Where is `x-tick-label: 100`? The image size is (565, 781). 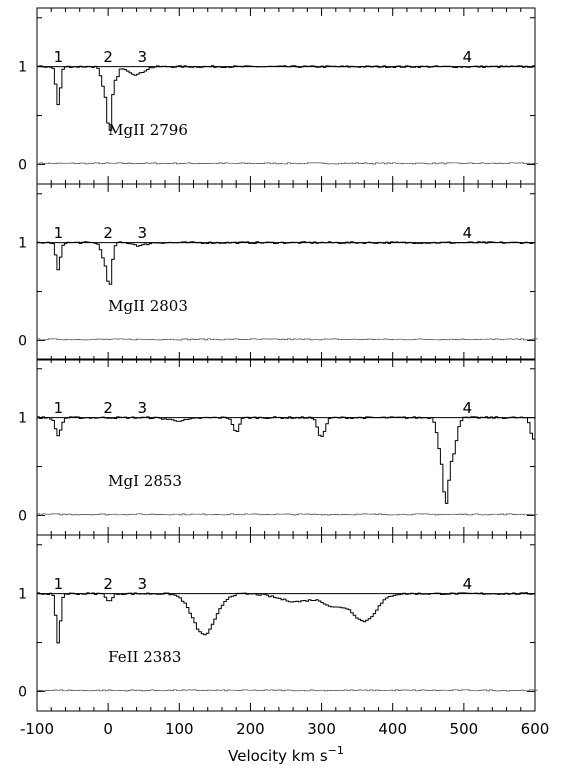
x-tick-label: 100 is located at coordinates (179, 729).